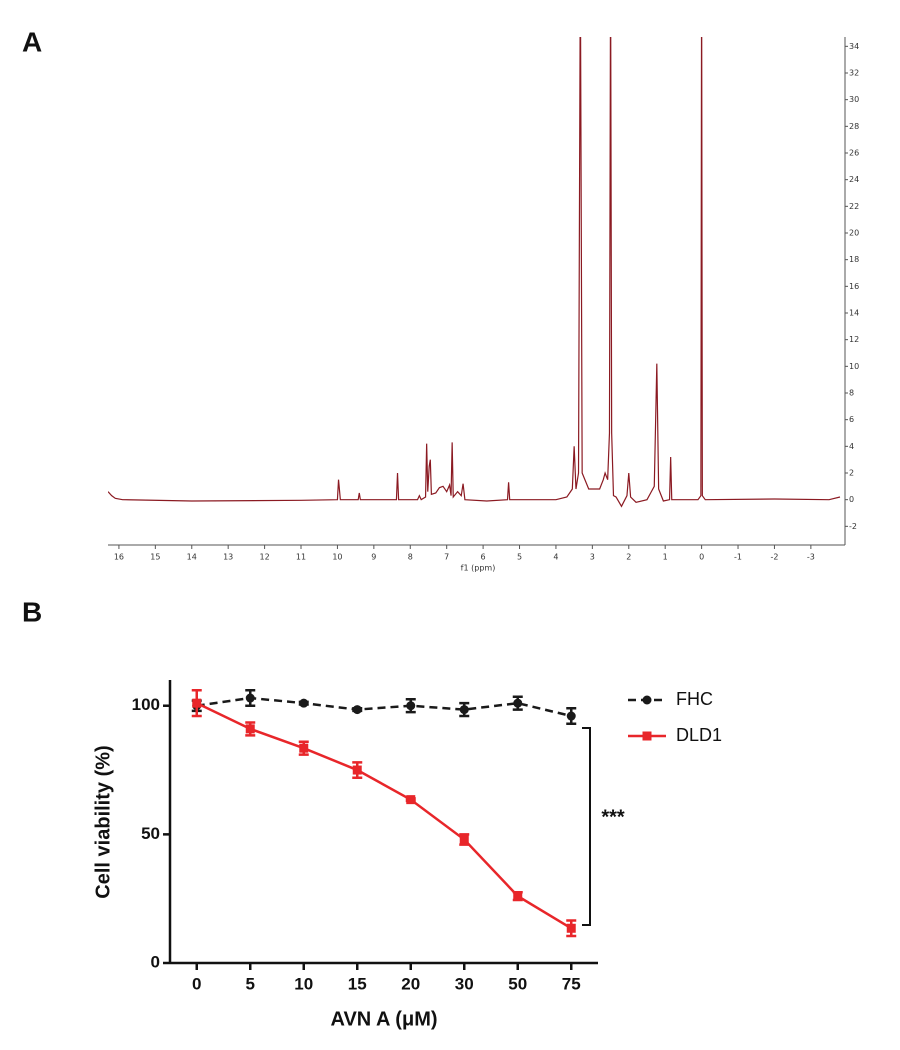 The width and height of the screenshot is (900, 1050). I want to click on y-tick-label: 30, so click(854, 99).